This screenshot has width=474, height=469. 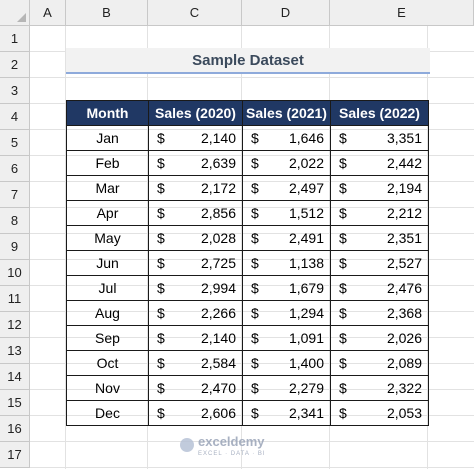 I want to click on row-header-14: 14, so click(x=15, y=377).